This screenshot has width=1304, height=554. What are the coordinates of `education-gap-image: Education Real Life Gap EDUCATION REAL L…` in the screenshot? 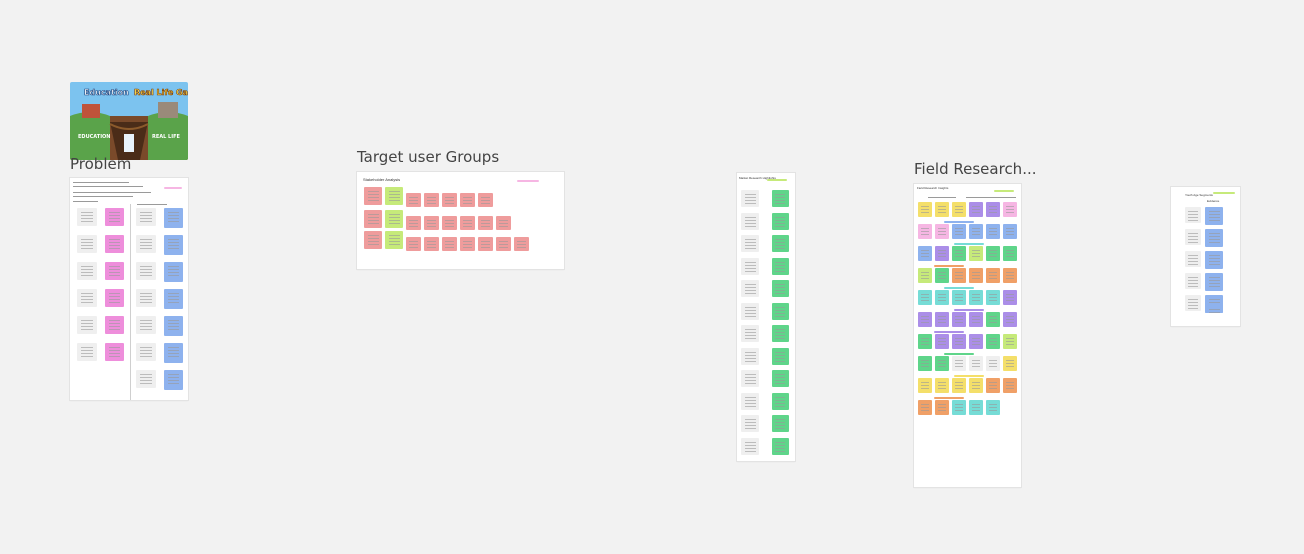 It's located at (129, 121).